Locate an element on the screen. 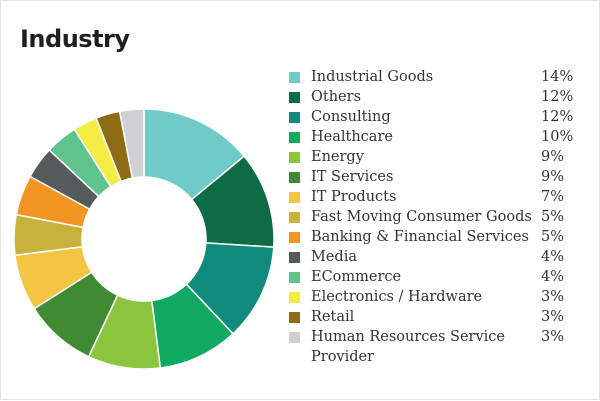 This screenshot has width=600, height=401. legend-value: 10% is located at coordinates (557, 137).